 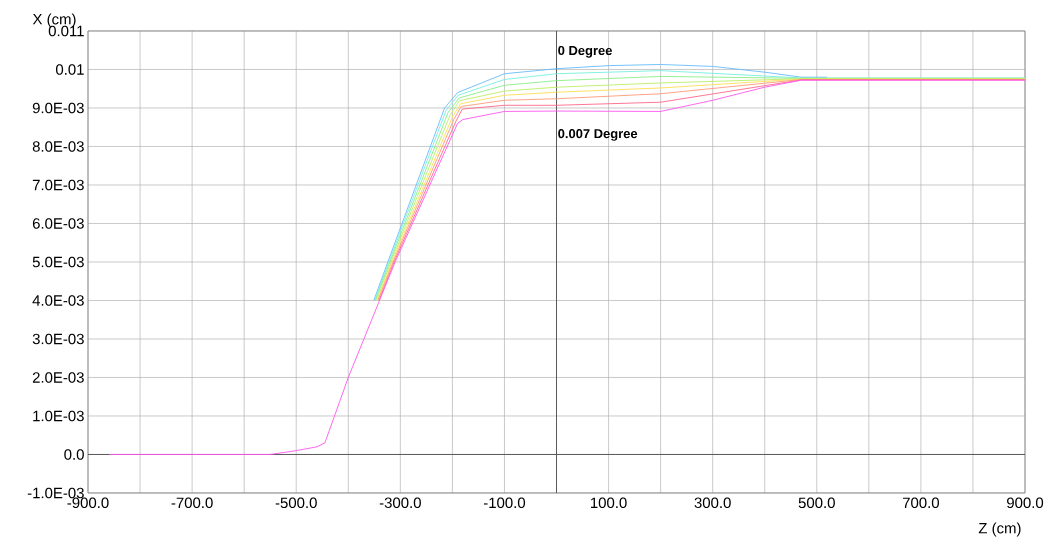 What do you see at coordinates (598, 135) in the screenshot?
I see `annotation: 0.007 Degree` at bounding box center [598, 135].